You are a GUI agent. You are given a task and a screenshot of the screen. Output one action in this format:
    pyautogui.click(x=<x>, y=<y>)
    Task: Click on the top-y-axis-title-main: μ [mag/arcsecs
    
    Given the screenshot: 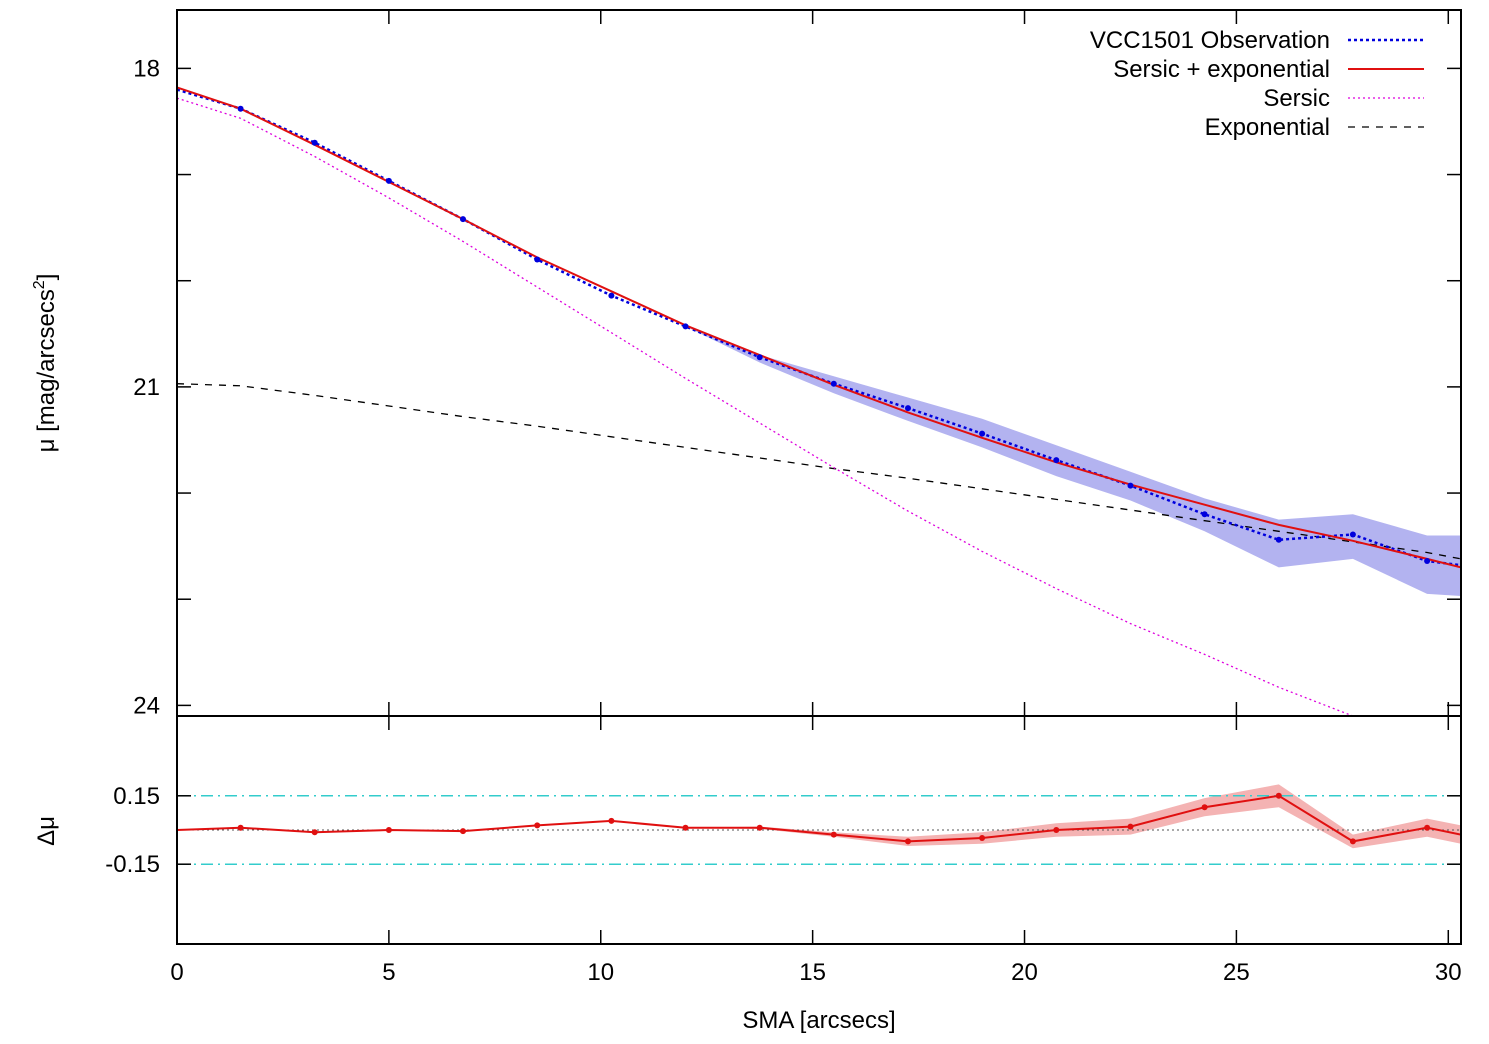 What is the action you would take?
    pyautogui.click(x=46, y=370)
    